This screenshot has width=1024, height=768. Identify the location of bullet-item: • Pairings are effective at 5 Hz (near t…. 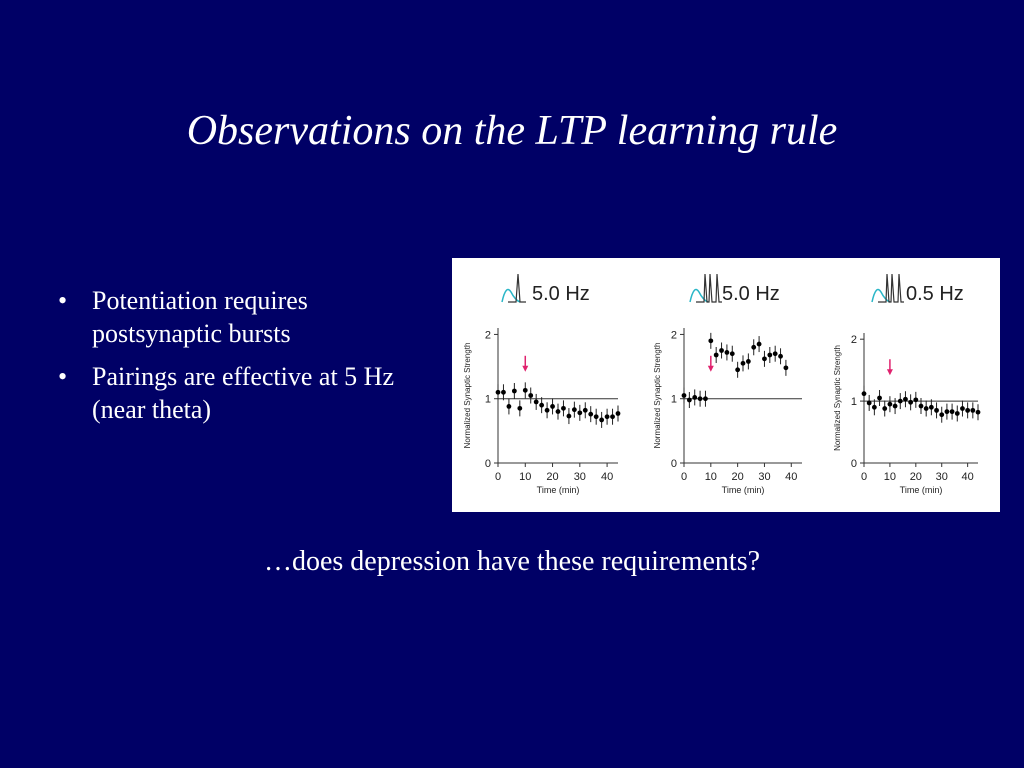
(243, 393).